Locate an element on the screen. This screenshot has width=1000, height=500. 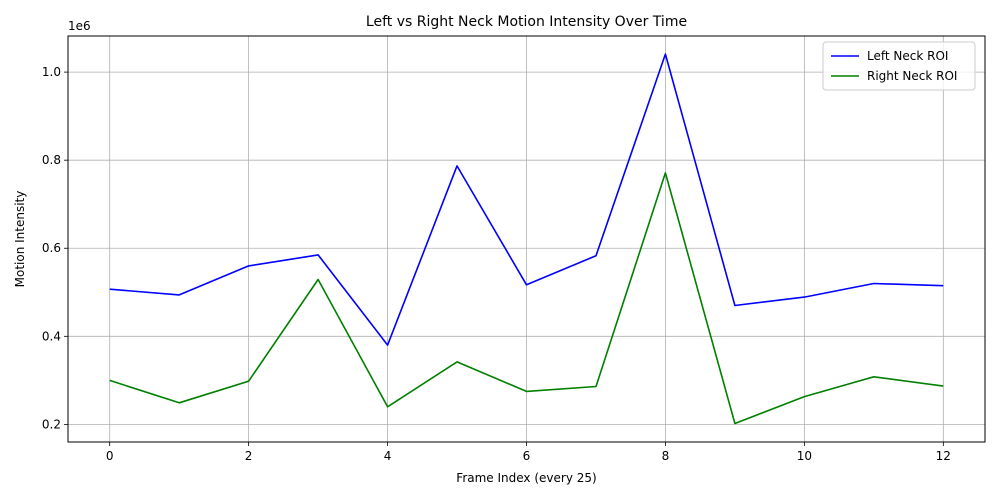
x-tick-label: 6 is located at coordinates (527, 456).